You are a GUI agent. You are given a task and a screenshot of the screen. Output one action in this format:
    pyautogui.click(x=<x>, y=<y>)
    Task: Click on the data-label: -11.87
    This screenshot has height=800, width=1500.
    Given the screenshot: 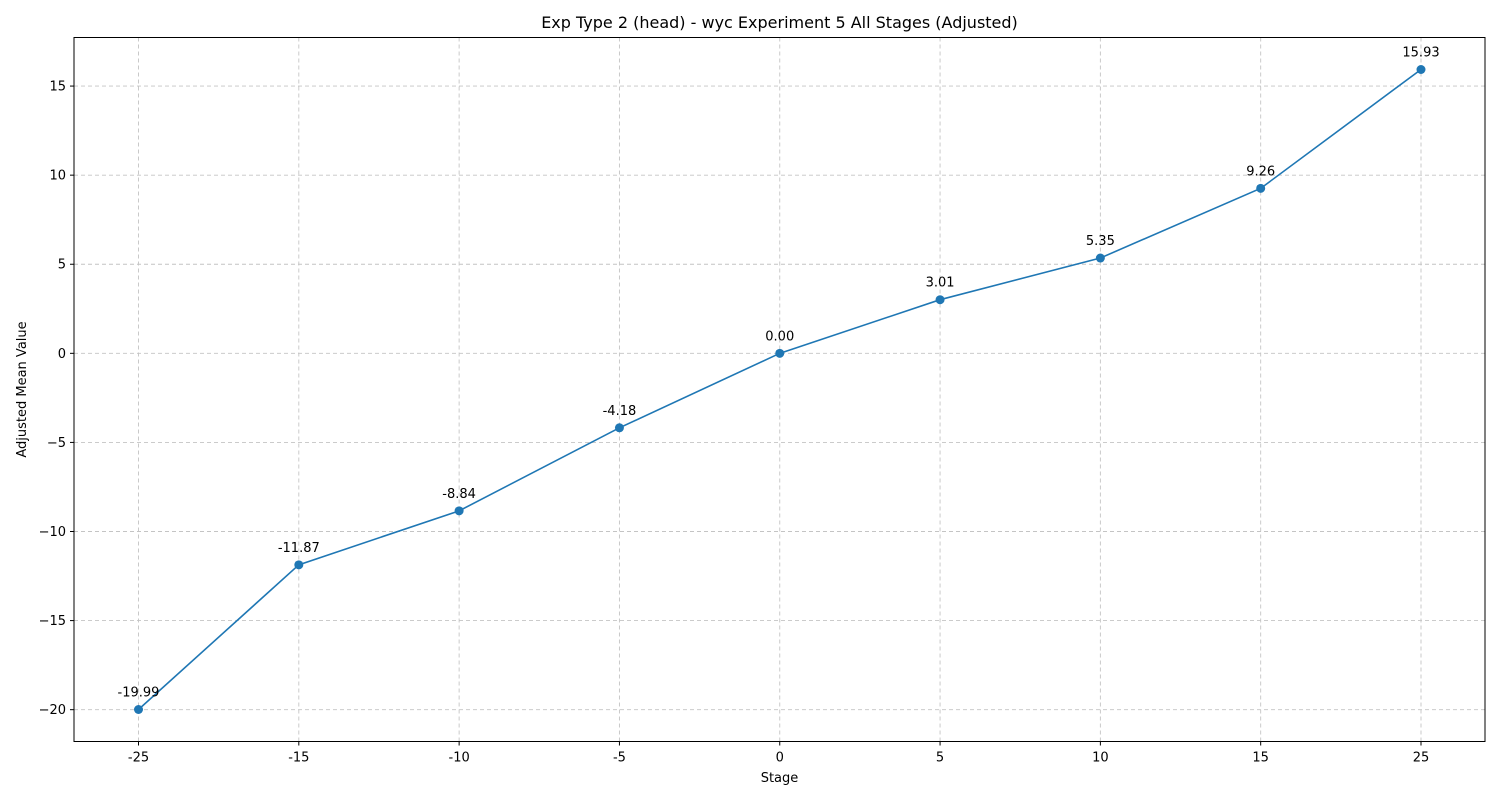 What is the action you would take?
    pyautogui.click(x=299, y=548)
    